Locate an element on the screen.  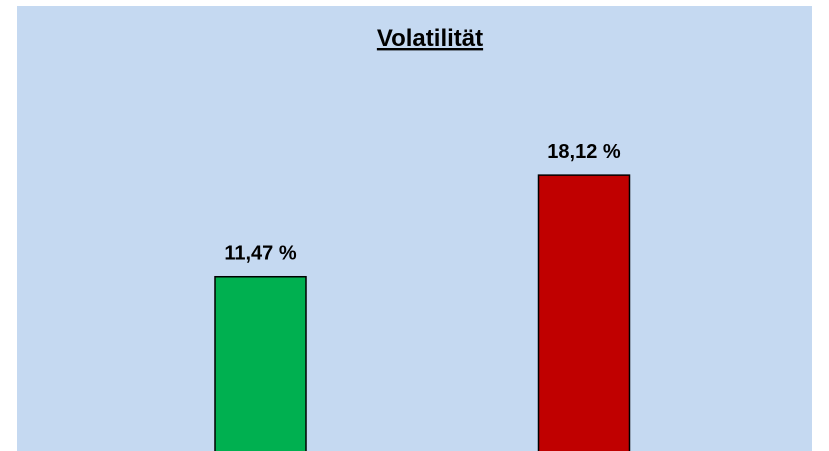
chart-title: Volatilität is located at coordinates (430, 38).